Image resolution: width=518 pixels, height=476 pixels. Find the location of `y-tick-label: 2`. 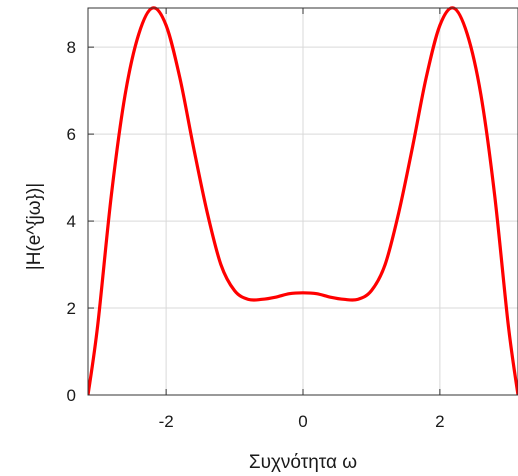

y-tick-label: 2 is located at coordinates (71, 308).